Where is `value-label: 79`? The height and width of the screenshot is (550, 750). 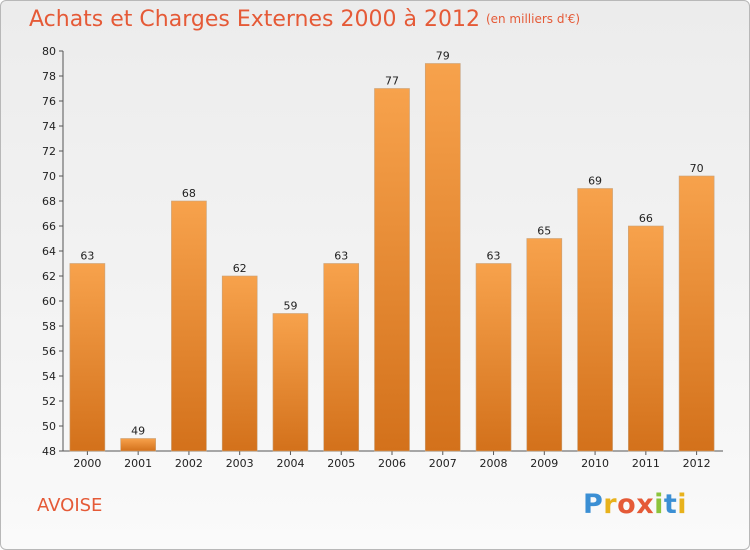
value-label: 79 is located at coordinates (443, 56).